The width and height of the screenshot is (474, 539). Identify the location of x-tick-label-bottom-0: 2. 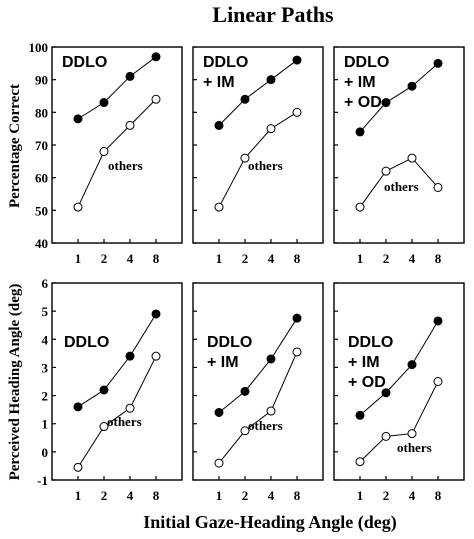
(104, 495).